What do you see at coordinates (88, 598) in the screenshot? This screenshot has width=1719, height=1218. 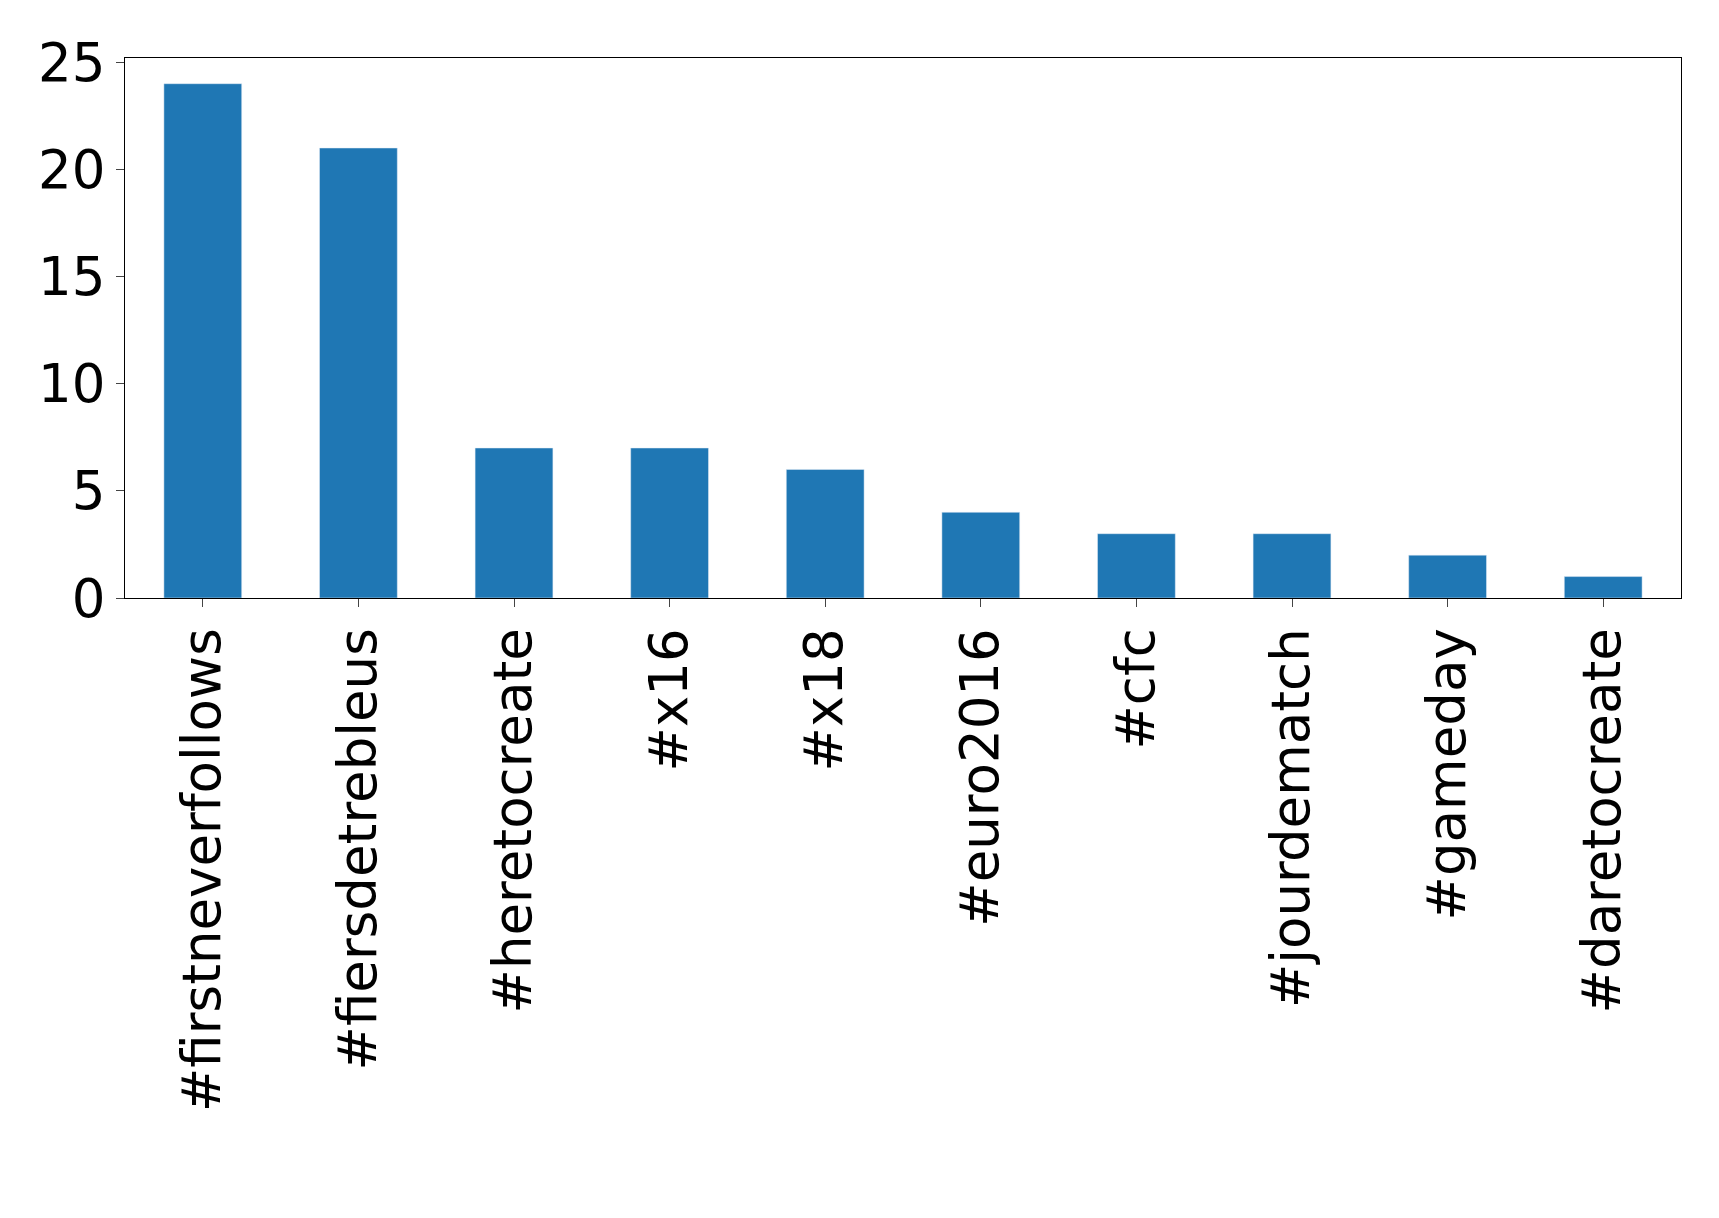 I see `y-tick-label: 0` at bounding box center [88, 598].